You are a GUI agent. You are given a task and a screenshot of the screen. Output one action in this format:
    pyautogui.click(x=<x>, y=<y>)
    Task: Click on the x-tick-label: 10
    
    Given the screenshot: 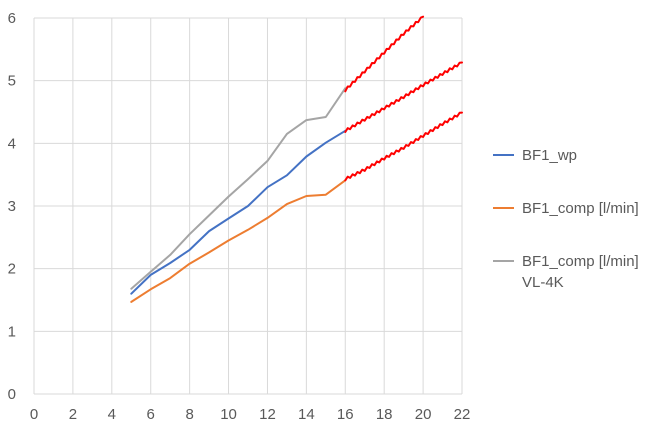 What is the action you would take?
    pyautogui.click(x=228, y=414)
    